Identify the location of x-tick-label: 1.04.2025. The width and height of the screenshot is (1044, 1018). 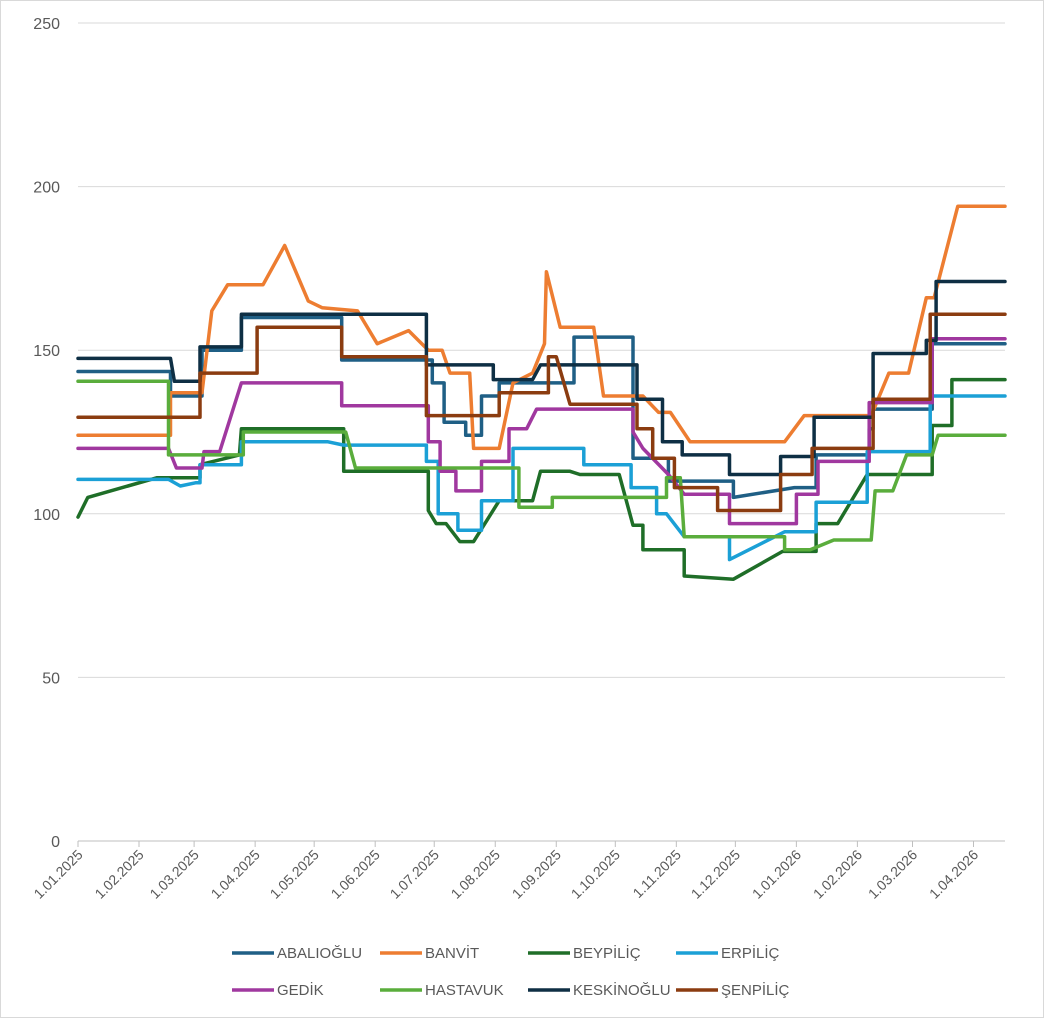
(236, 874).